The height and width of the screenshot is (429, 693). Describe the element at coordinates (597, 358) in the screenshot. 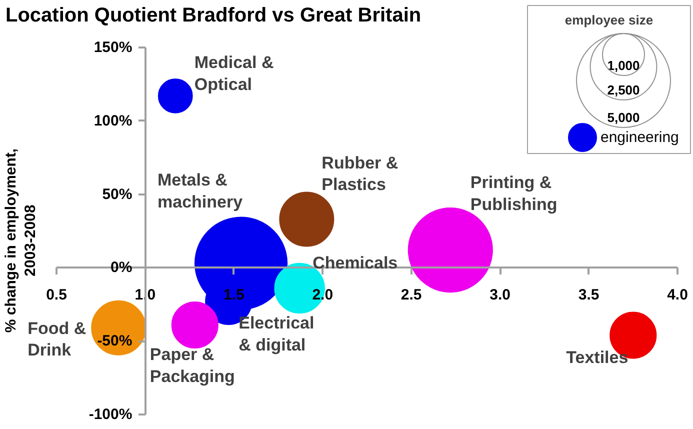

I see `annotation: Textiles` at that location.